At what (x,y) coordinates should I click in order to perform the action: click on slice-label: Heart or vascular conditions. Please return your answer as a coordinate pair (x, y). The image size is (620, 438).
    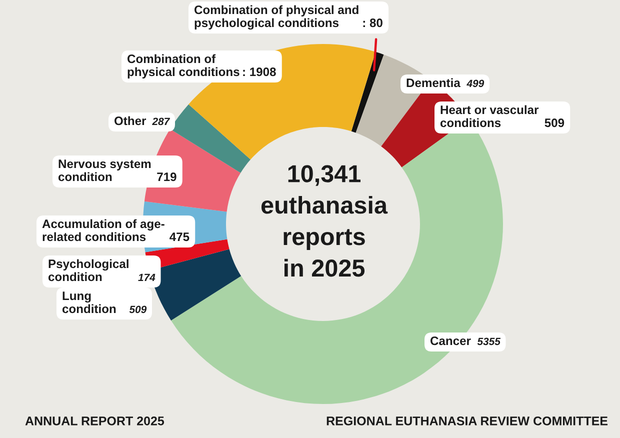
    Looking at the image, I should click on (489, 116).